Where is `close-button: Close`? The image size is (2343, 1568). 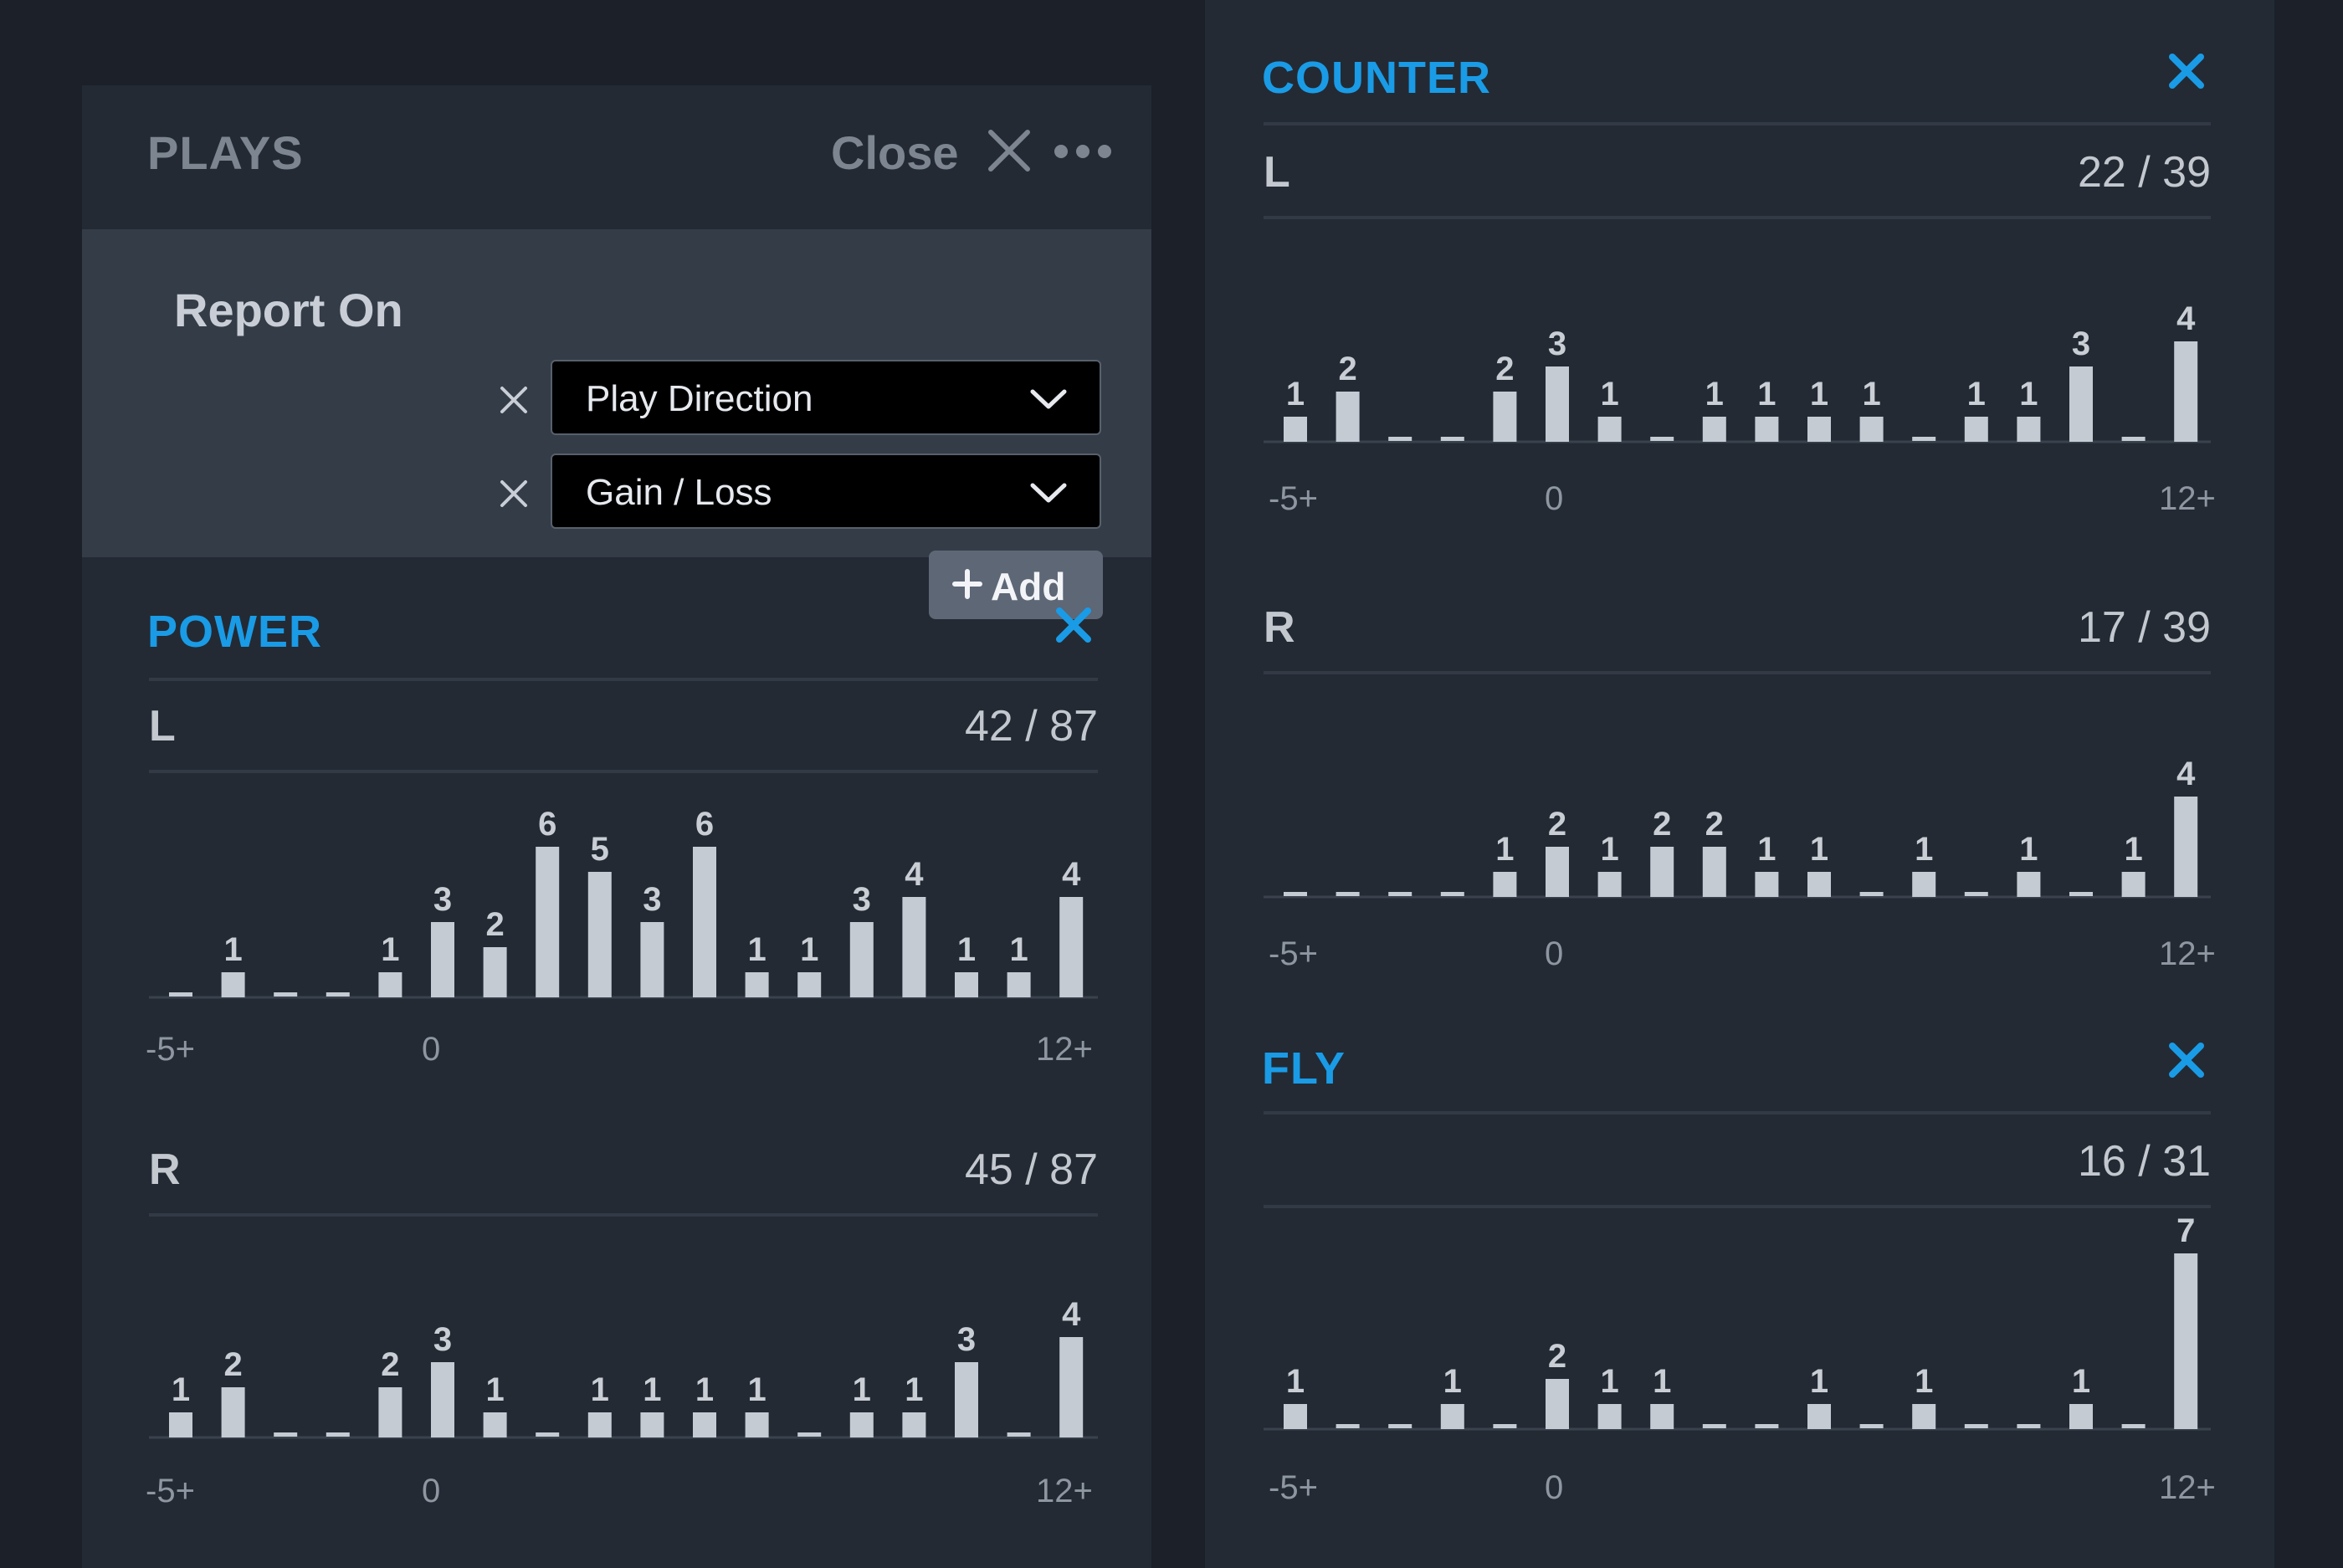
close-button: Close is located at coordinates (895, 152).